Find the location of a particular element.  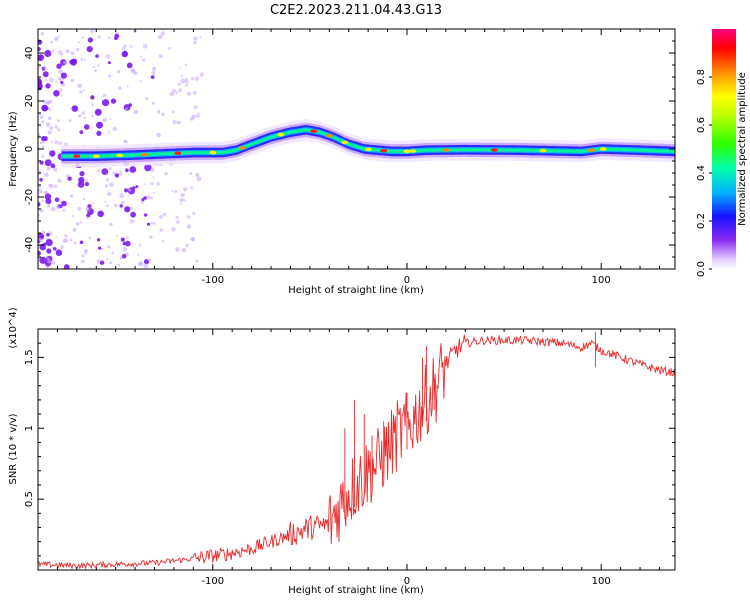

snr-y-multiplier: (x10^4) is located at coordinates (13, 327).